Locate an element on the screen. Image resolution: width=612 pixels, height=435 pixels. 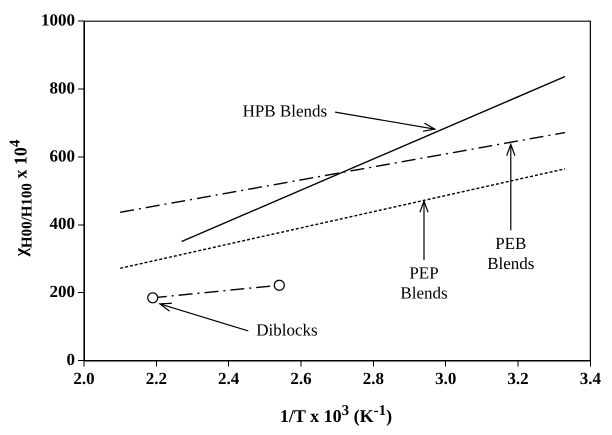
x-tick-label: 3.4 is located at coordinates (591, 378).